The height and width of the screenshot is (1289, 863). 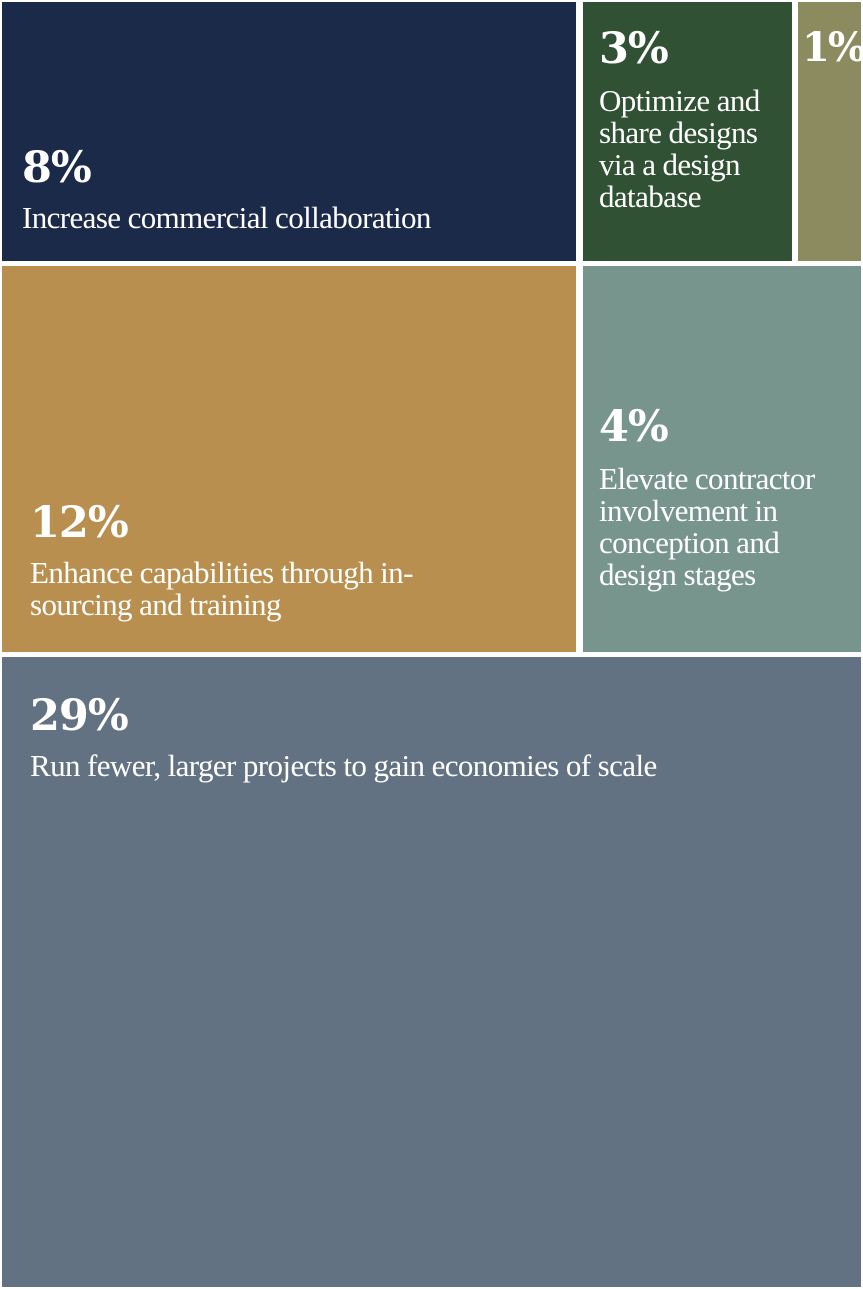 I want to click on tile-value-label: 1%, so click(x=831, y=47).